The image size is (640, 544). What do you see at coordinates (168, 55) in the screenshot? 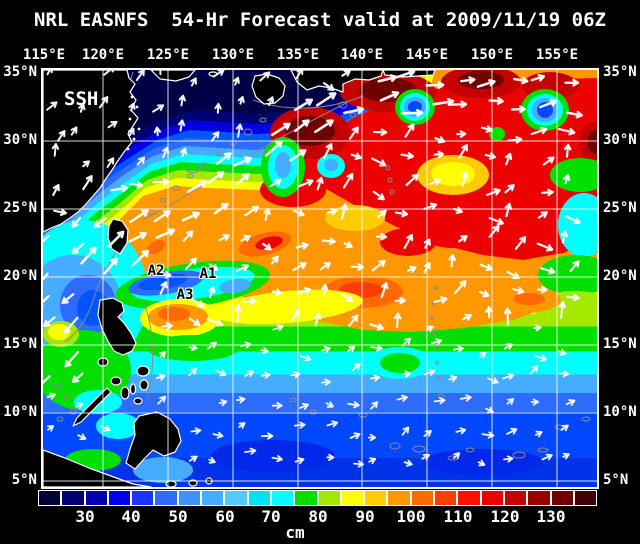
I see `lon-label-125e: 125°E` at bounding box center [168, 55].